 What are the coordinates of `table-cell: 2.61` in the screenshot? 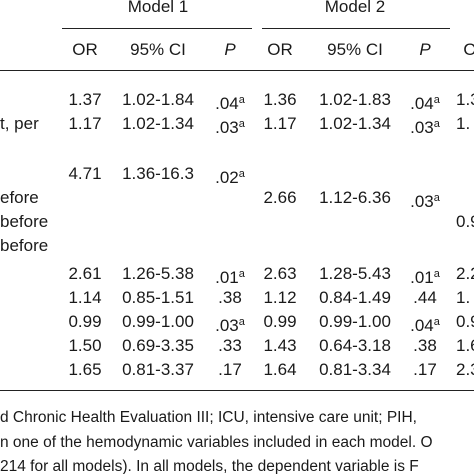 It's located at (85, 273).